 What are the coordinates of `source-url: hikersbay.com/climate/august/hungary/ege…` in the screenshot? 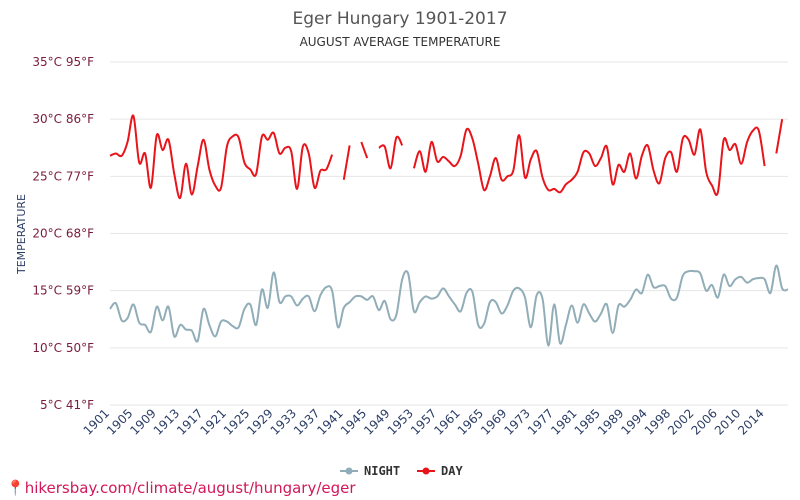 It's located at (190, 488).